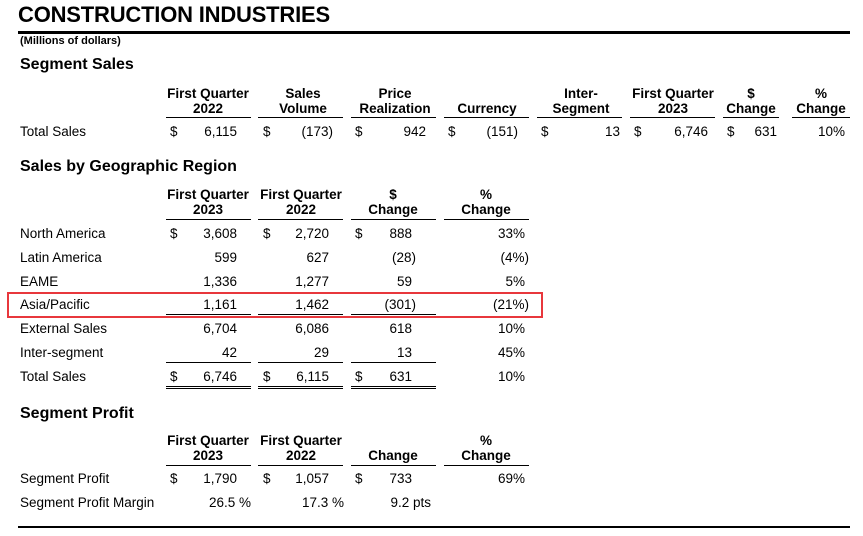 The height and width of the screenshot is (536, 863). Describe the element at coordinates (229, 352) in the screenshot. I see `cell-value: 42` at that location.